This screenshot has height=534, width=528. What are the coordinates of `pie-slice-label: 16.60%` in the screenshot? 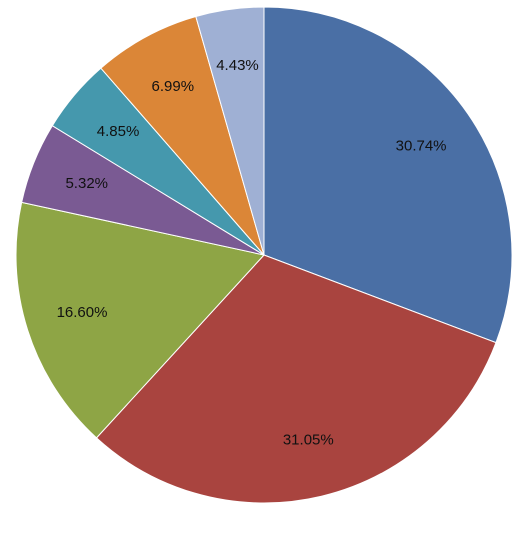 It's located at (82, 312).